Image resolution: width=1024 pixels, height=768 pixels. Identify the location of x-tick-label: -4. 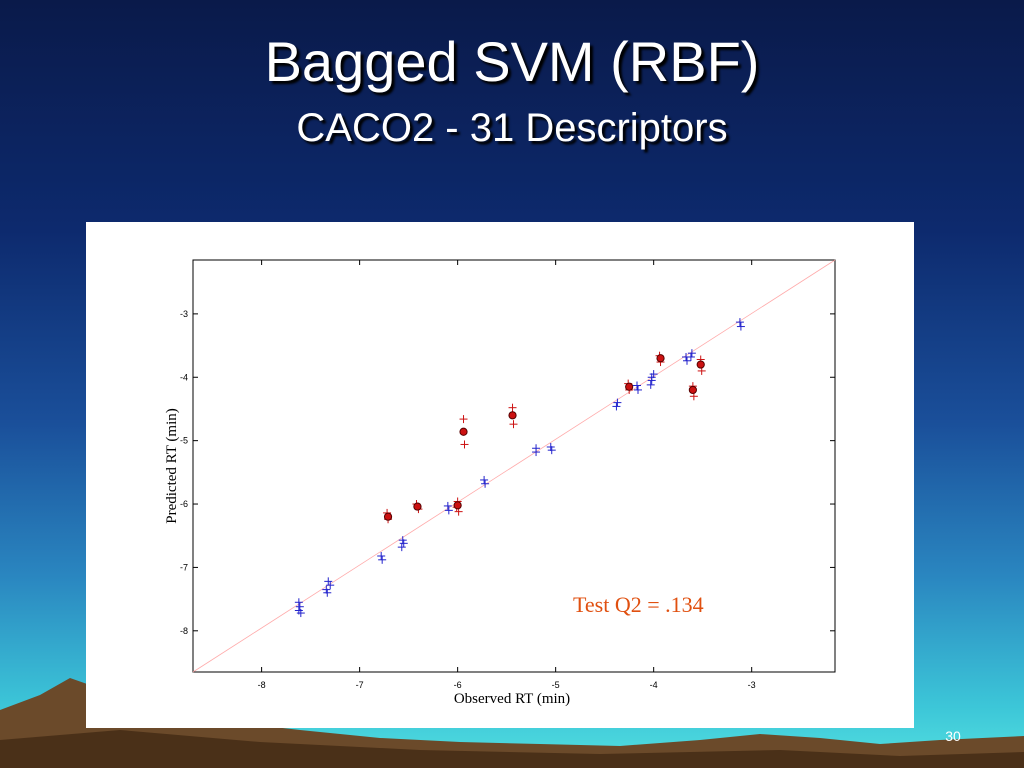
(654, 685).